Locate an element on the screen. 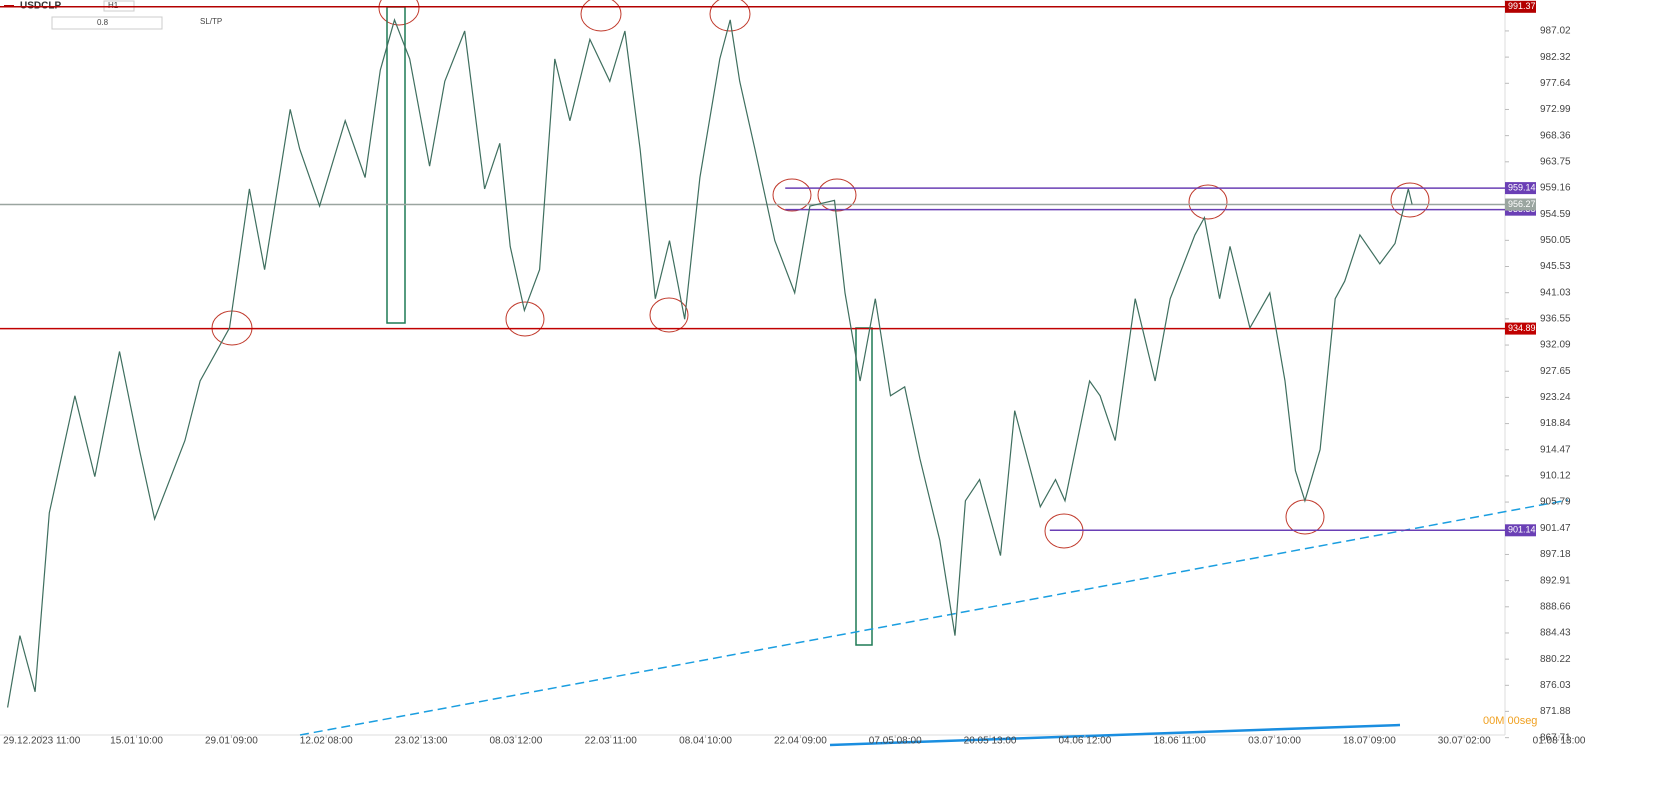  x-tick-label: 29.12.2023 11:00 is located at coordinates (42, 741).